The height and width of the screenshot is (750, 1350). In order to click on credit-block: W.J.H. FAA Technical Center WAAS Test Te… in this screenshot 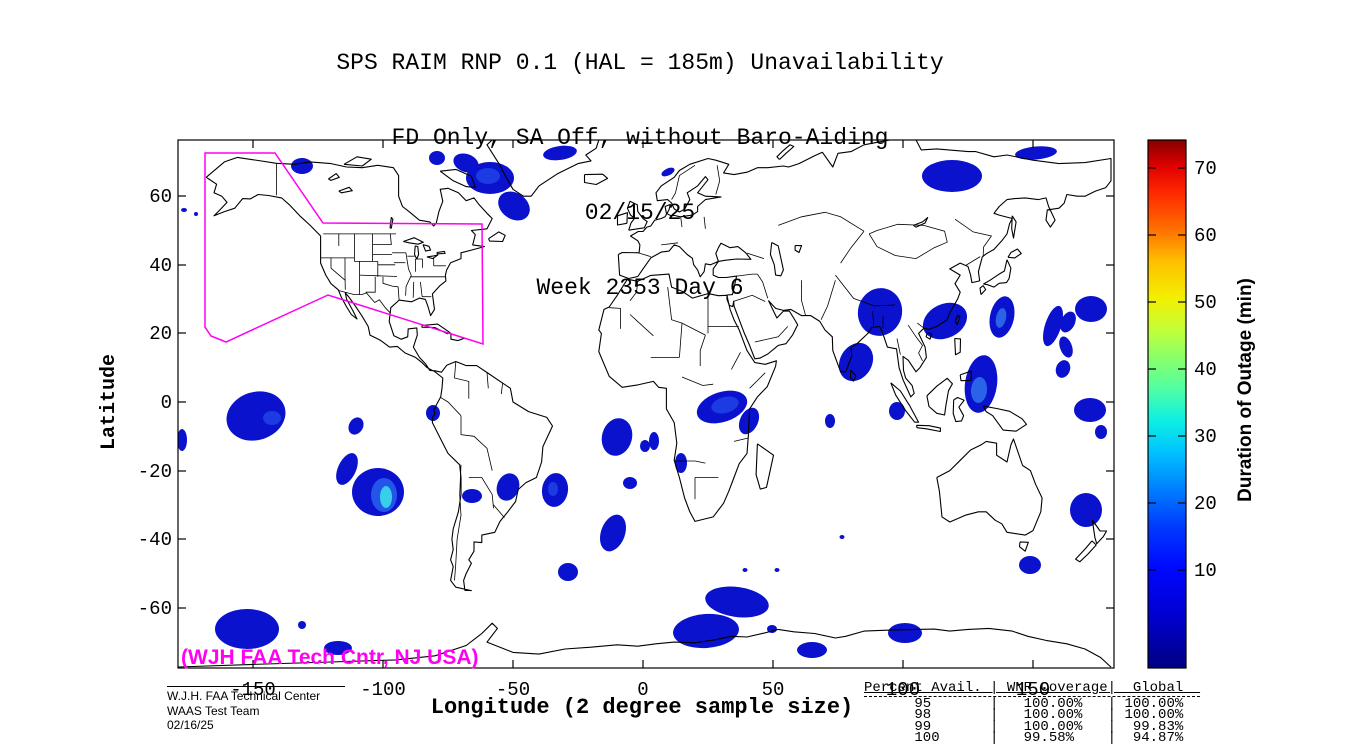, I will do `click(256, 709)`.